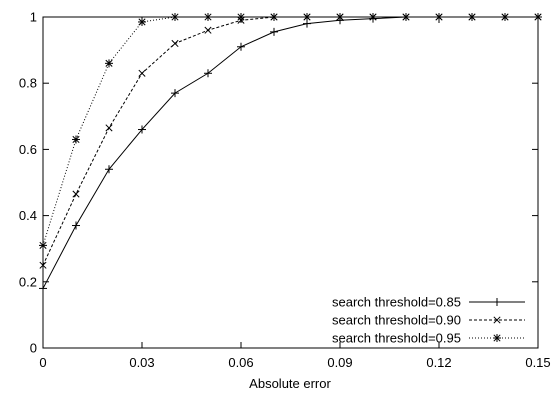  I want to click on y-tick-label: 0, so click(33, 348).